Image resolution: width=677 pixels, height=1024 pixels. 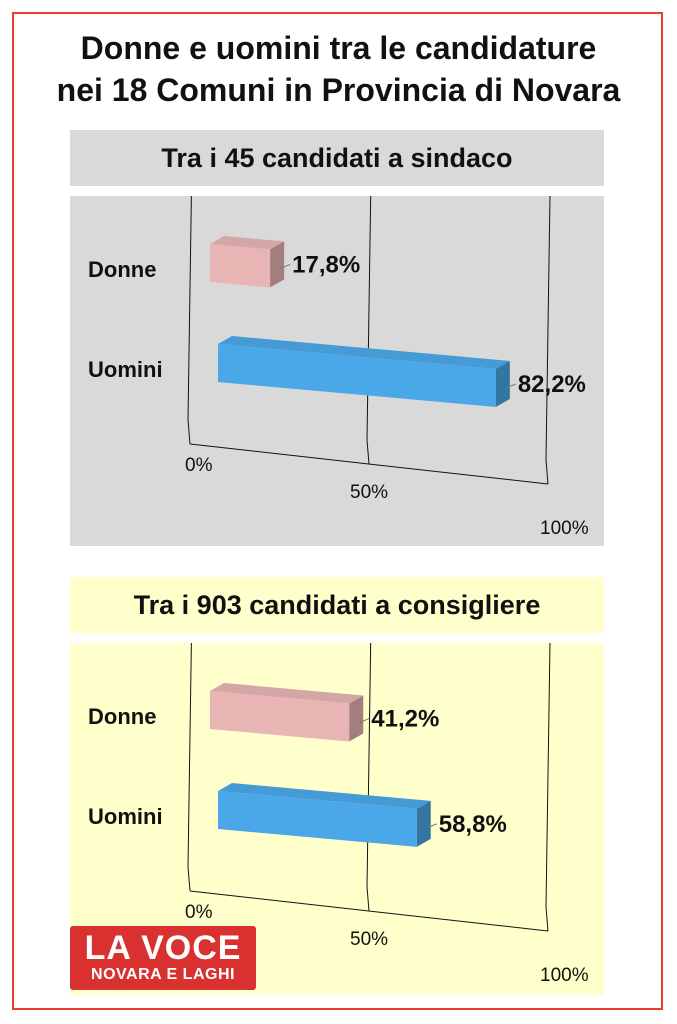 What do you see at coordinates (163, 974) in the screenshot?
I see `logo-line-2: NOVARA E LAGHI` at bounding box center [163, 974].